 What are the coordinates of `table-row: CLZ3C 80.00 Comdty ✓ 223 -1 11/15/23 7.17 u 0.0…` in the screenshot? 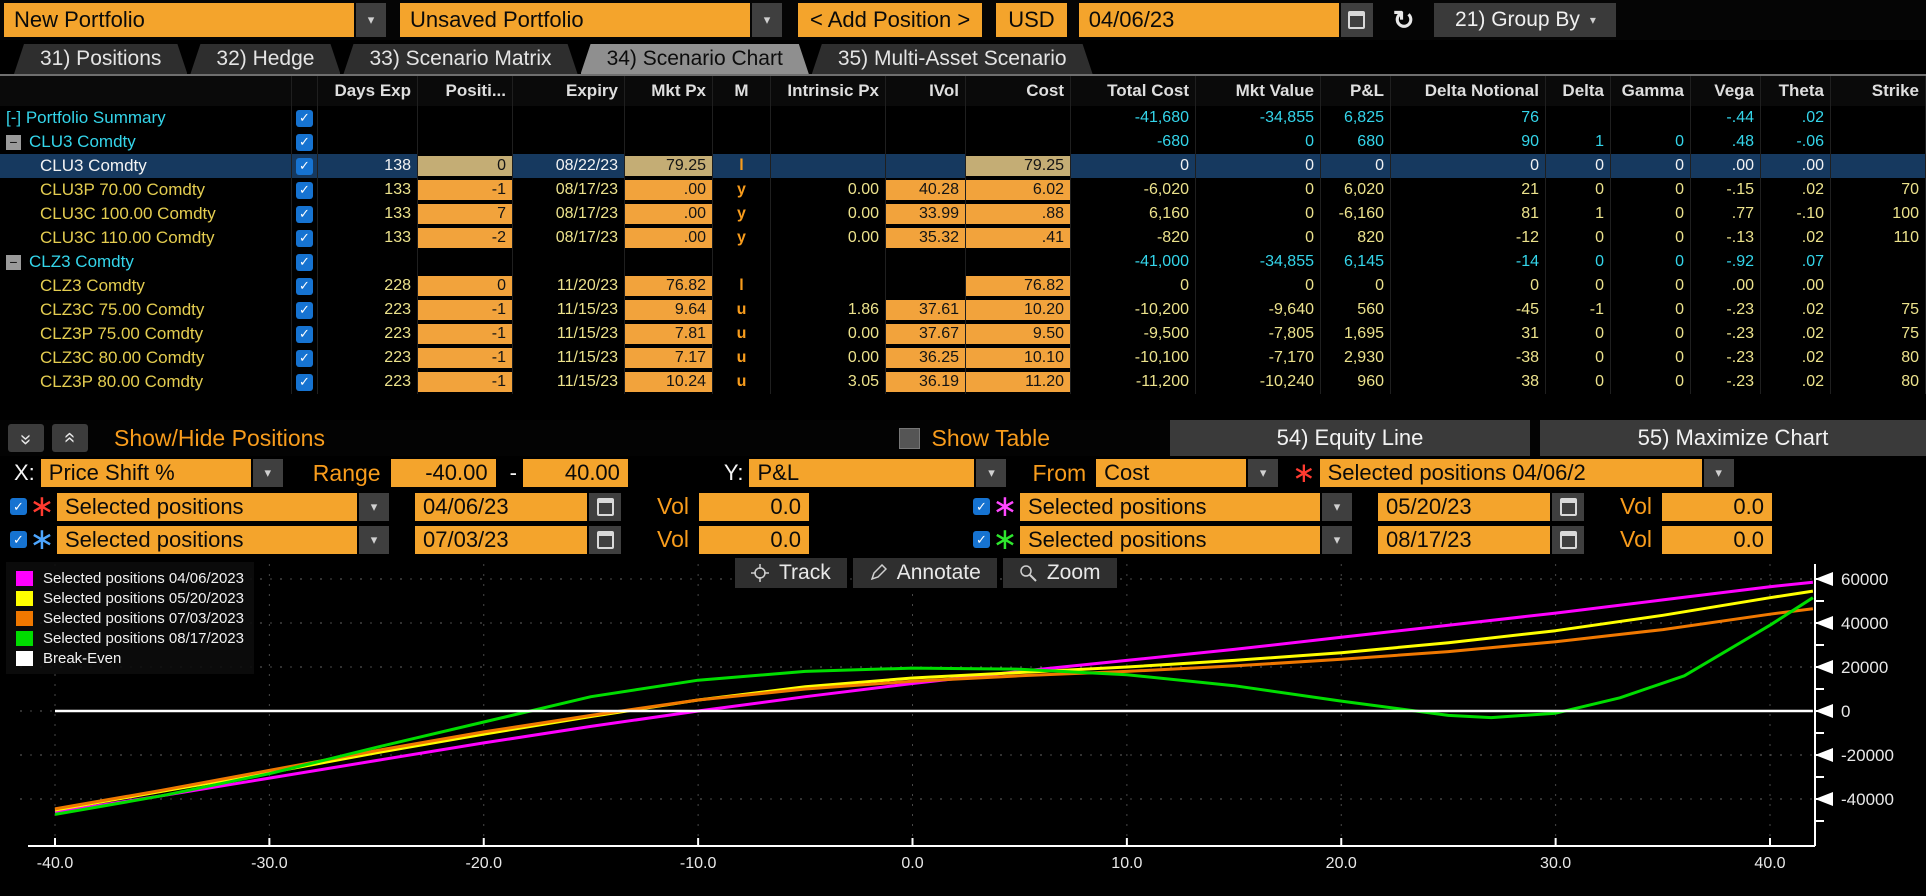 It's located at (963, 358).